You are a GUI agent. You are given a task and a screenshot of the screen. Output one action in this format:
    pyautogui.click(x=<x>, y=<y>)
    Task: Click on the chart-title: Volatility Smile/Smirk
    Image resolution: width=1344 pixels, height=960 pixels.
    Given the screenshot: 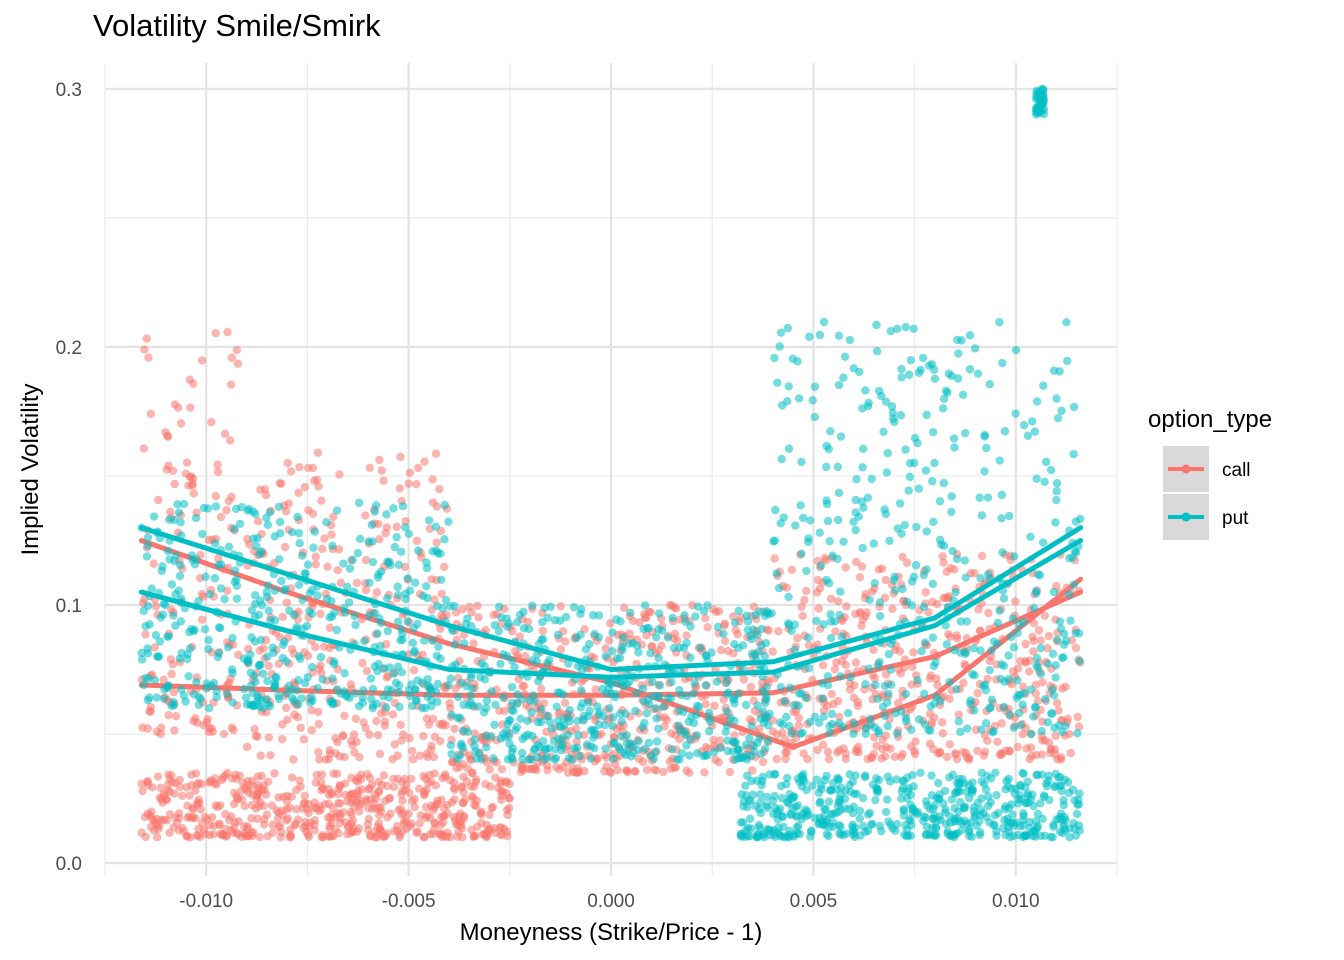 What is the action you would take?
    pyautogui.click(x=237, y=25)
    